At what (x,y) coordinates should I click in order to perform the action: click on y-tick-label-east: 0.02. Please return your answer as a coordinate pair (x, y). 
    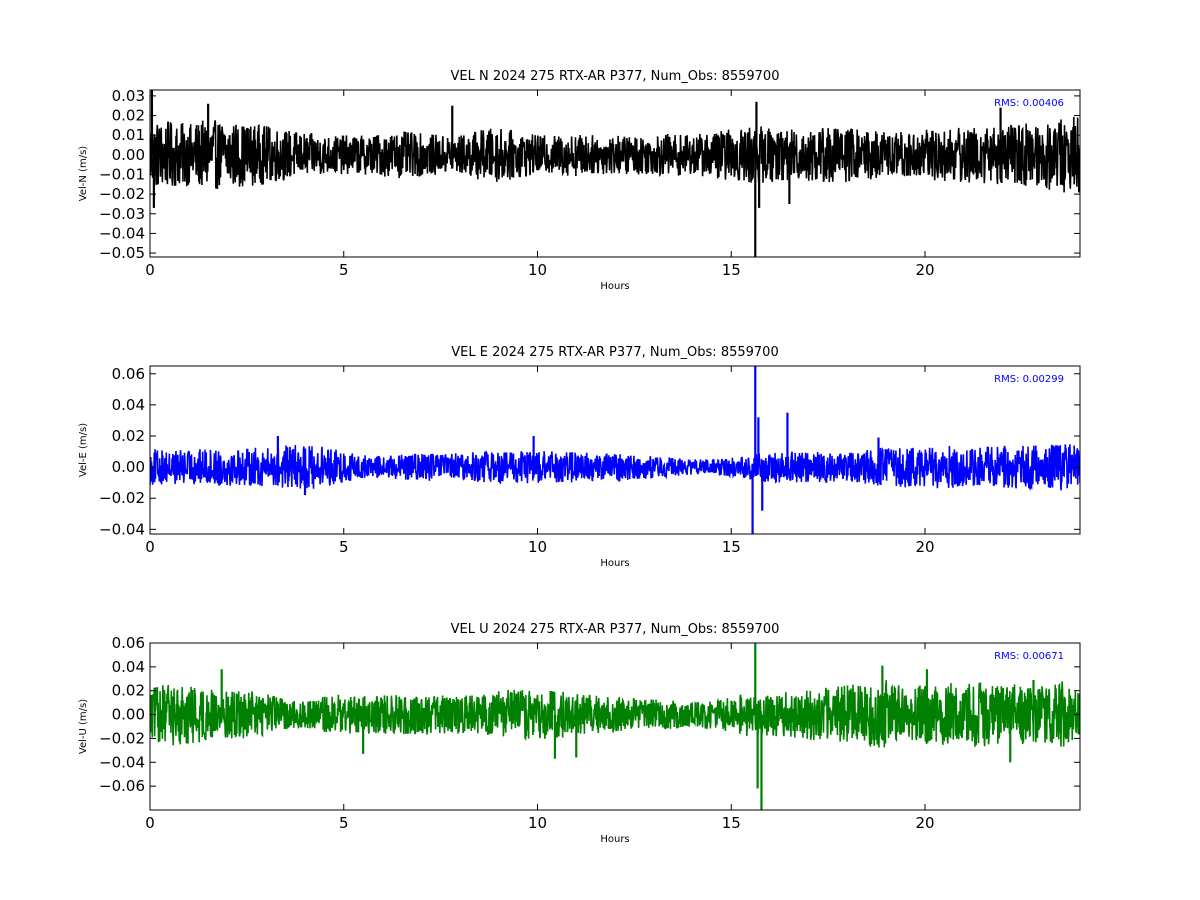
    Looking at the image, I should click on (128, 436).